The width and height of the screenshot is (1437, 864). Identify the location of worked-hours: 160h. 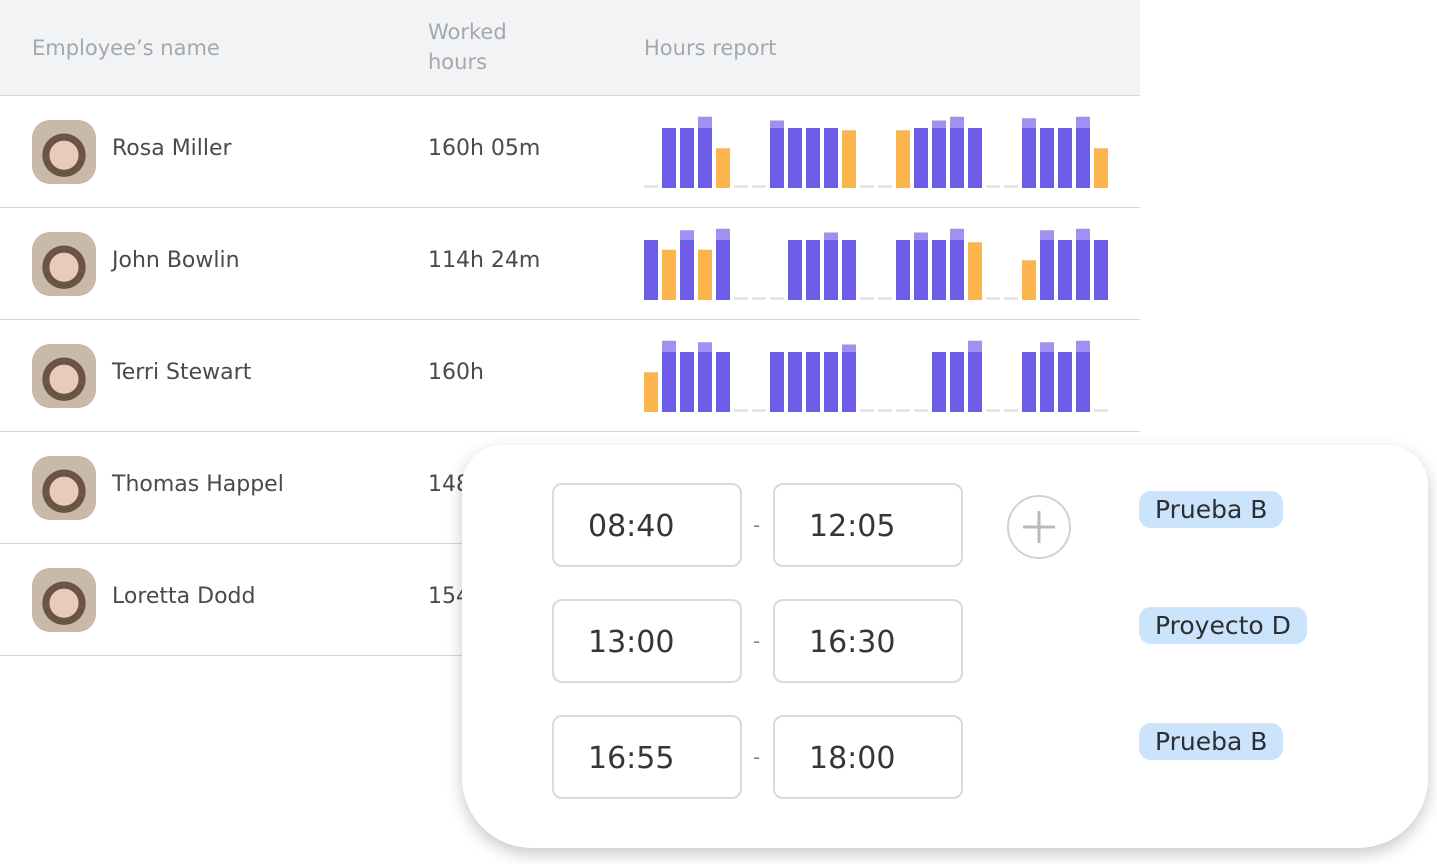
(456, 372).